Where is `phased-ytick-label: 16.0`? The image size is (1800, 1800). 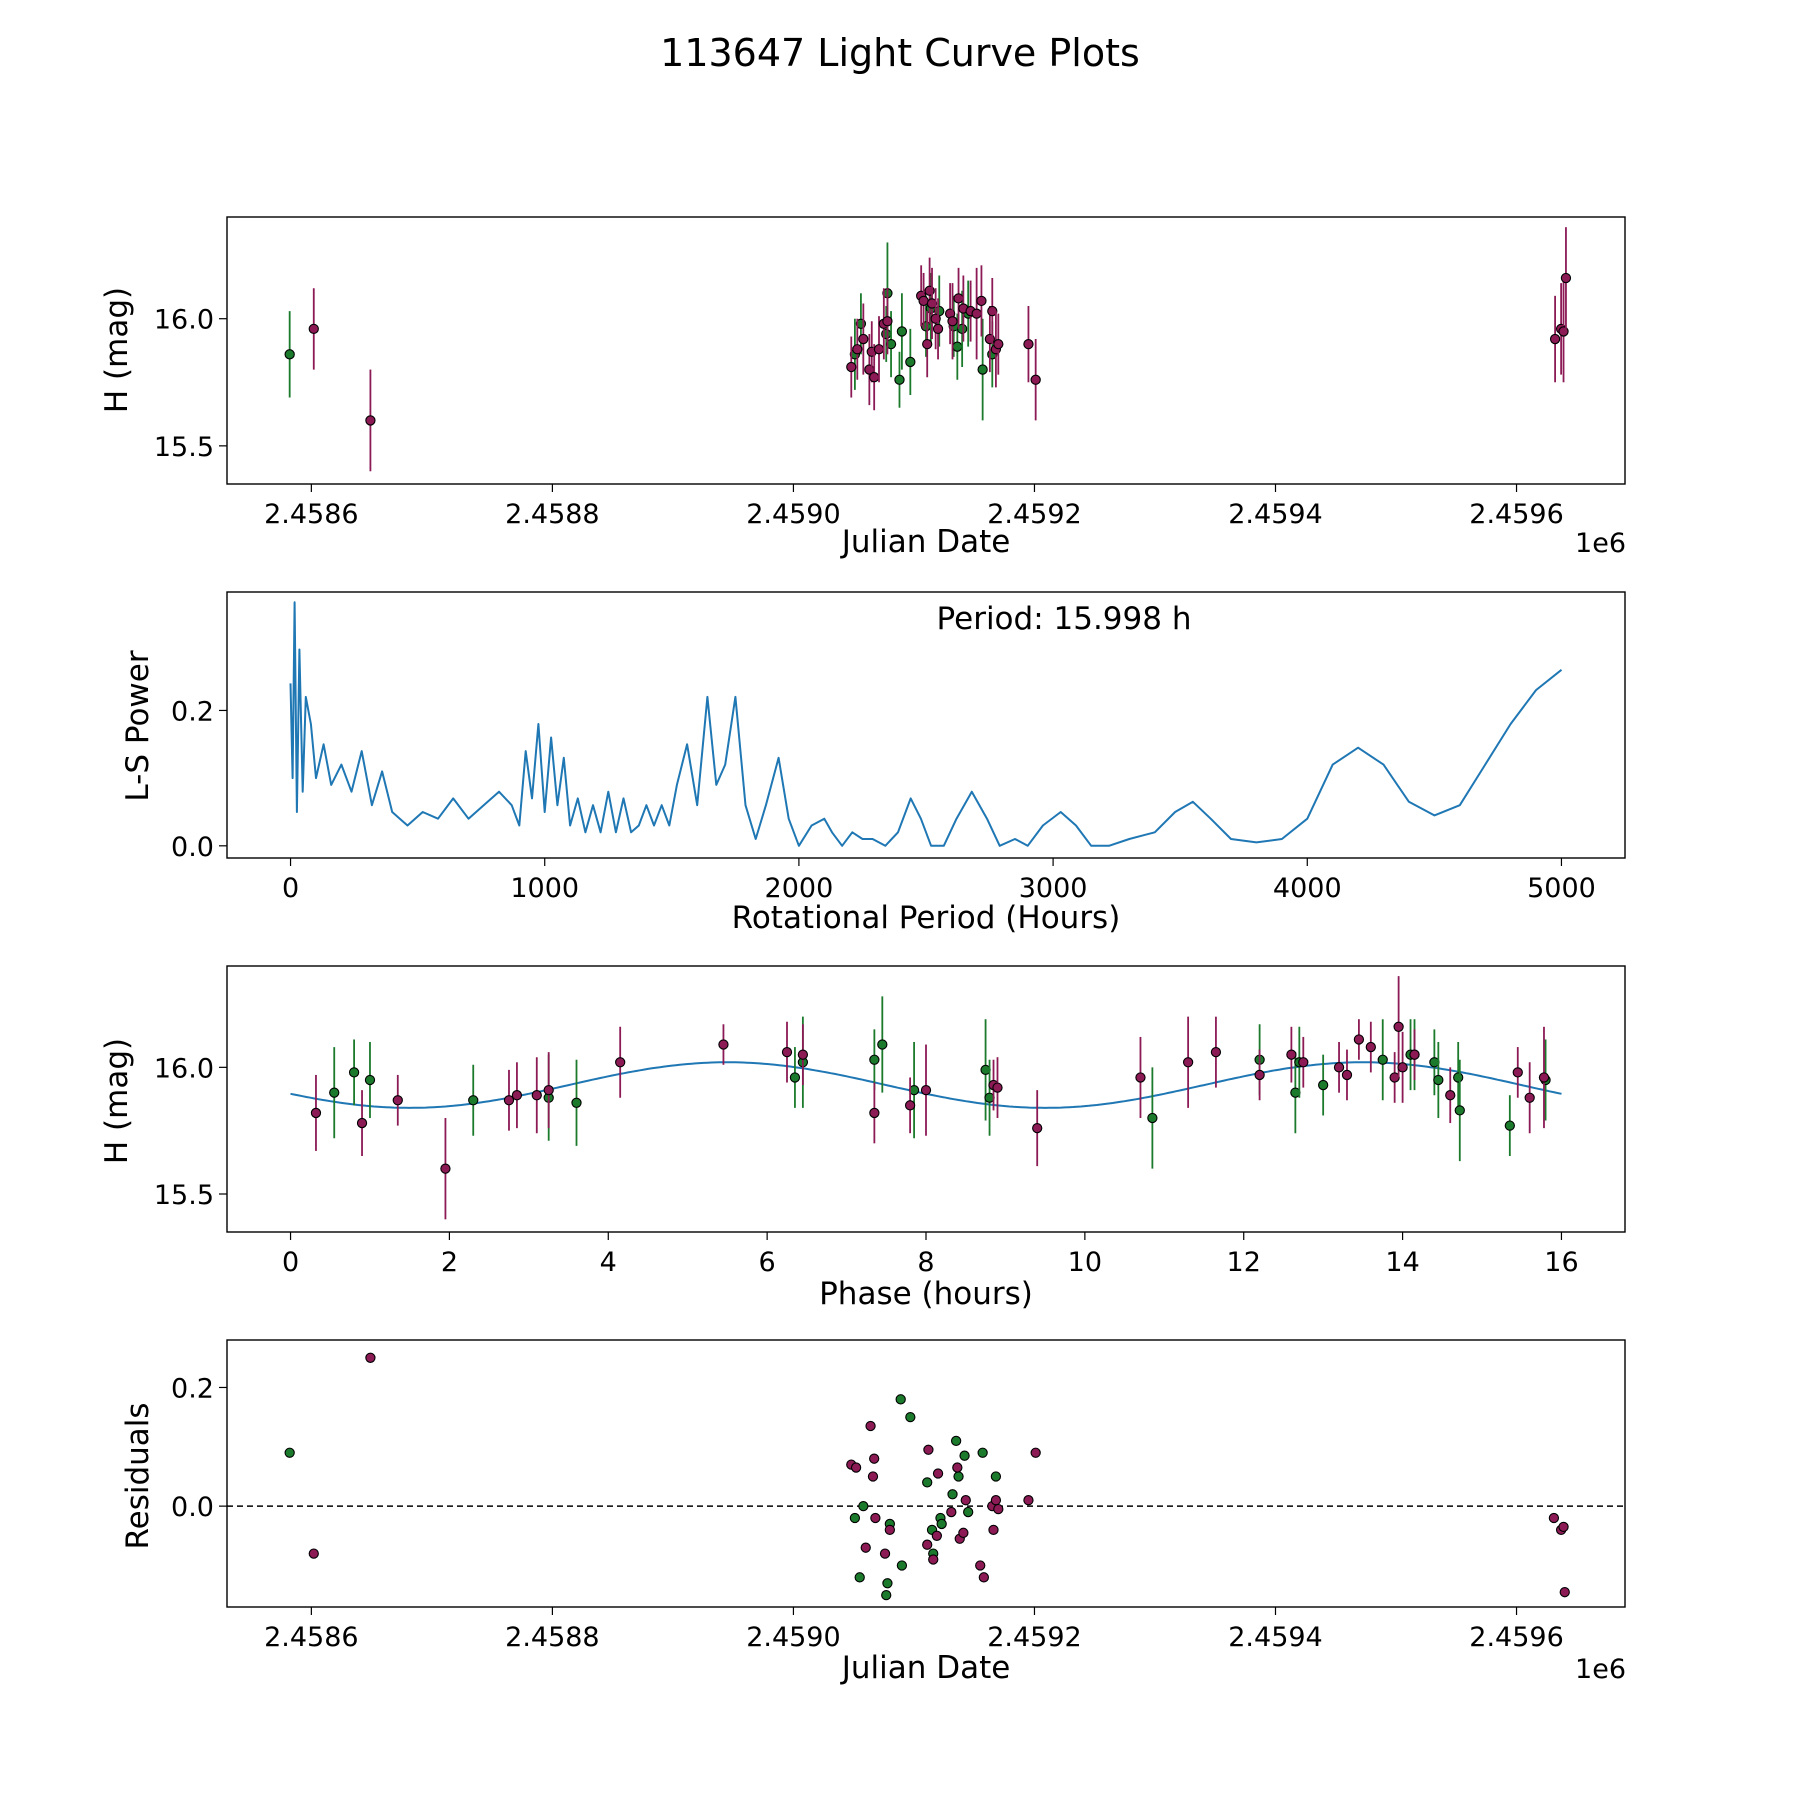 phased-ytick-label: 16.0 is located at coordinates (184, 1068).